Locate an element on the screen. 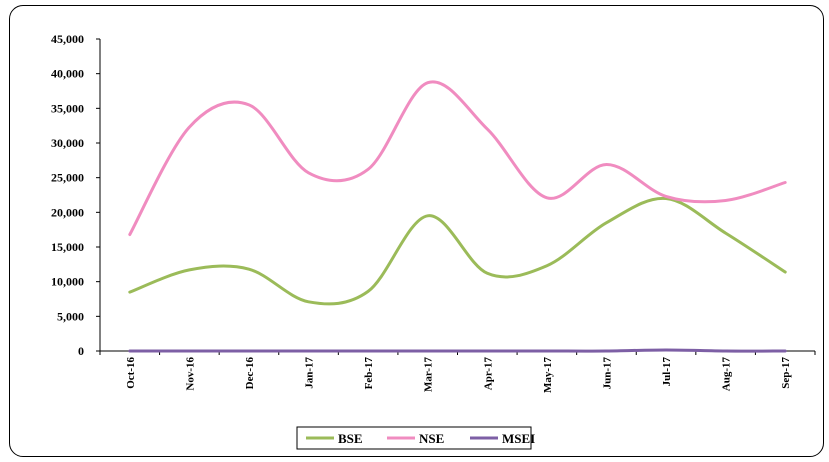  y-tick-label: 15,000 is located at coordinates (67, 247).